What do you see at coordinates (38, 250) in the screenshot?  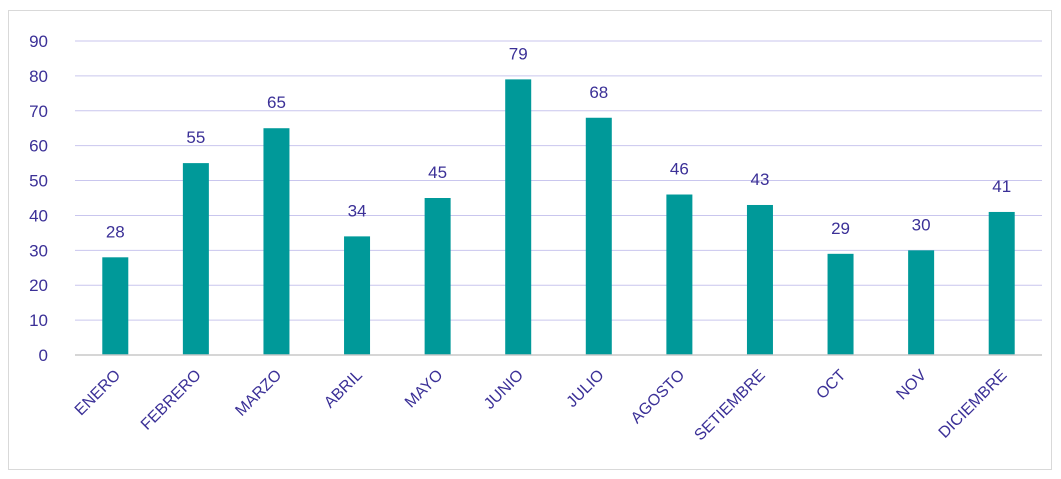 I see `y-tick-label: 30` at bounding box center [38, 250].